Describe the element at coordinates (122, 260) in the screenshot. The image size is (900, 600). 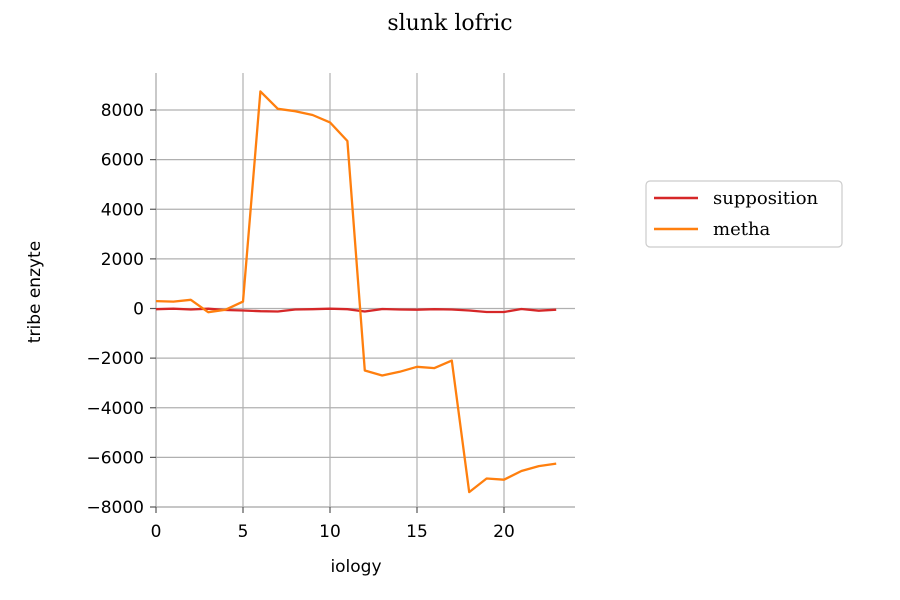
I see `y-tick-label: 2000` at that location.